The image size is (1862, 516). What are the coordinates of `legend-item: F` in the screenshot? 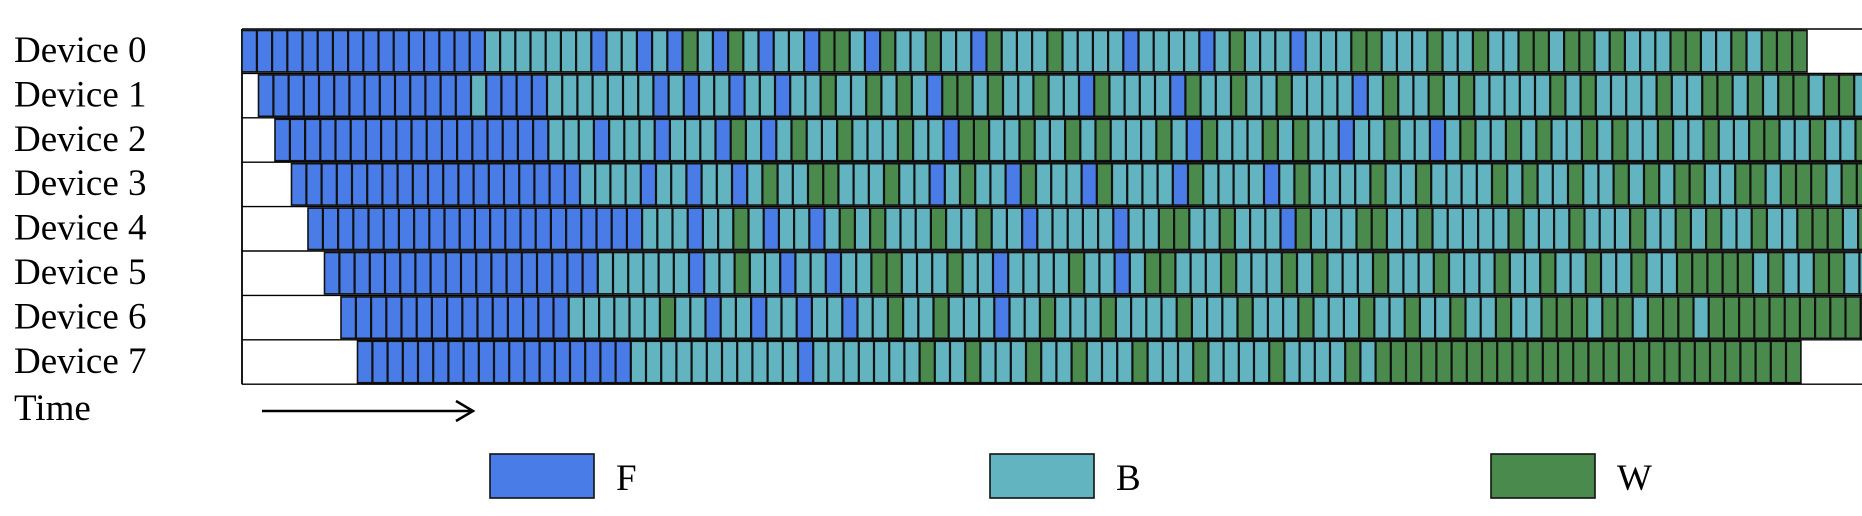 It's located at (563, 476).